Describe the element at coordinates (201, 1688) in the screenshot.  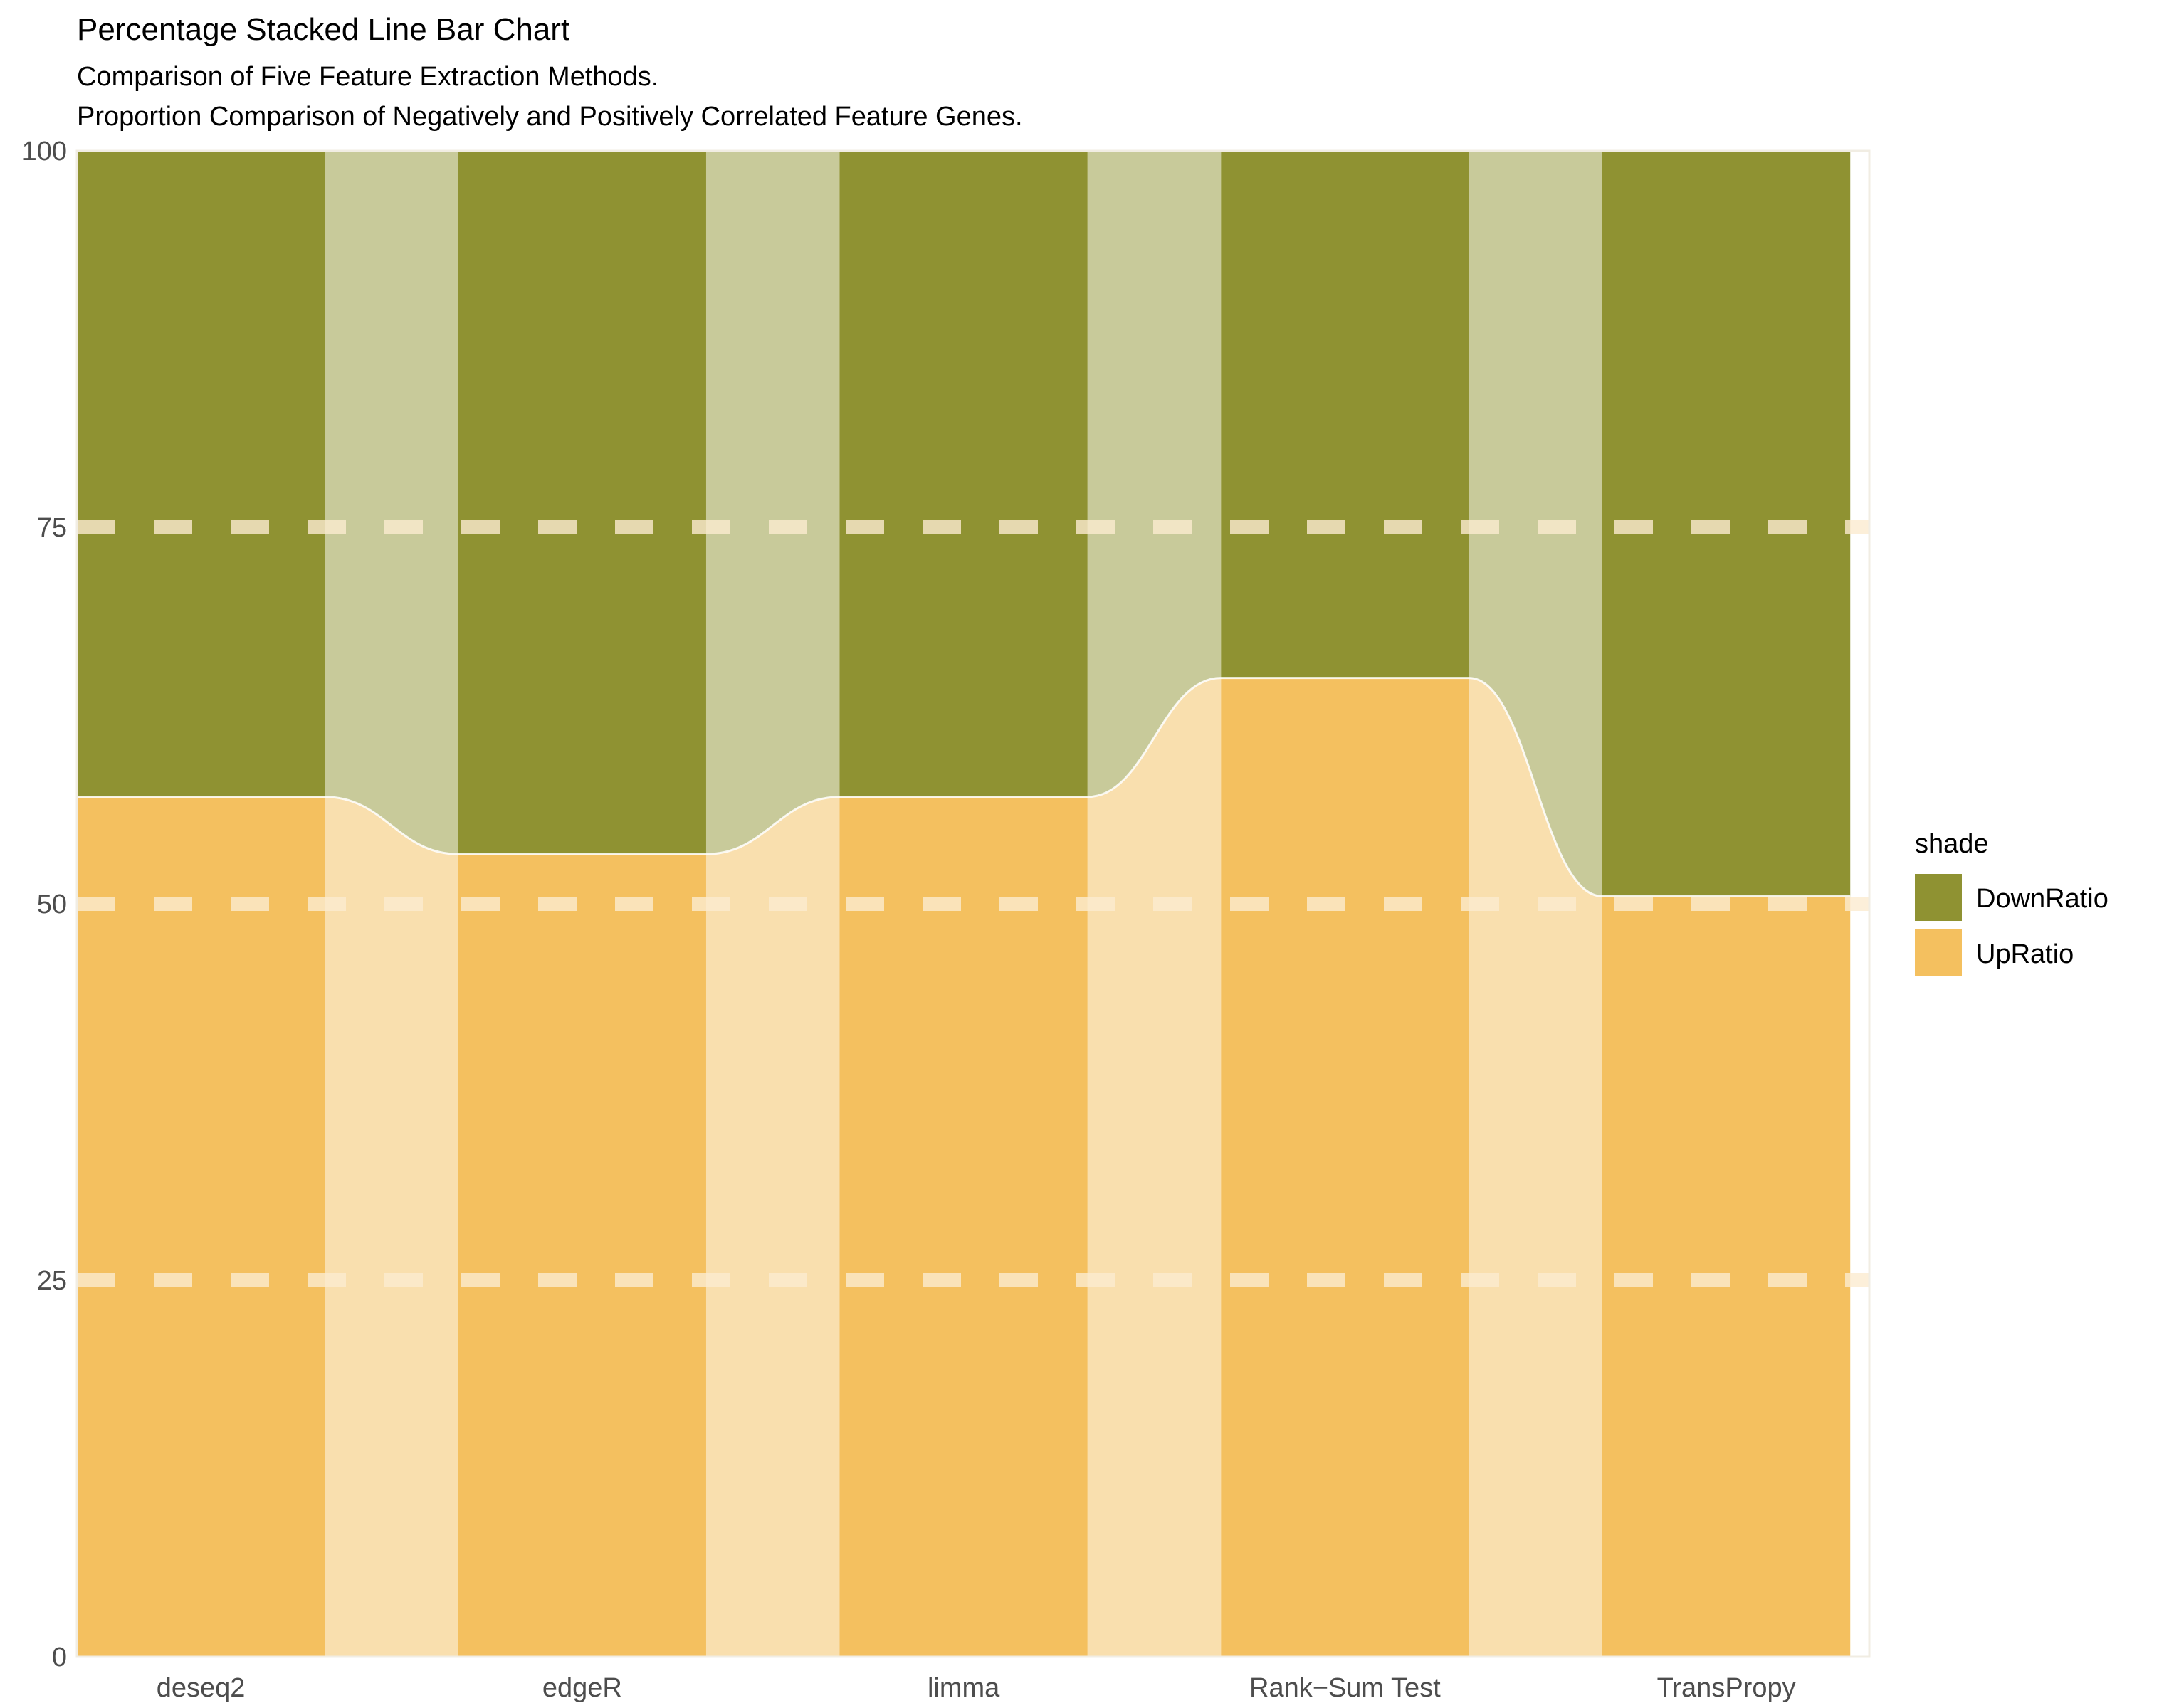
I see `x-tick-label-deseq2: deseq2` at that location.